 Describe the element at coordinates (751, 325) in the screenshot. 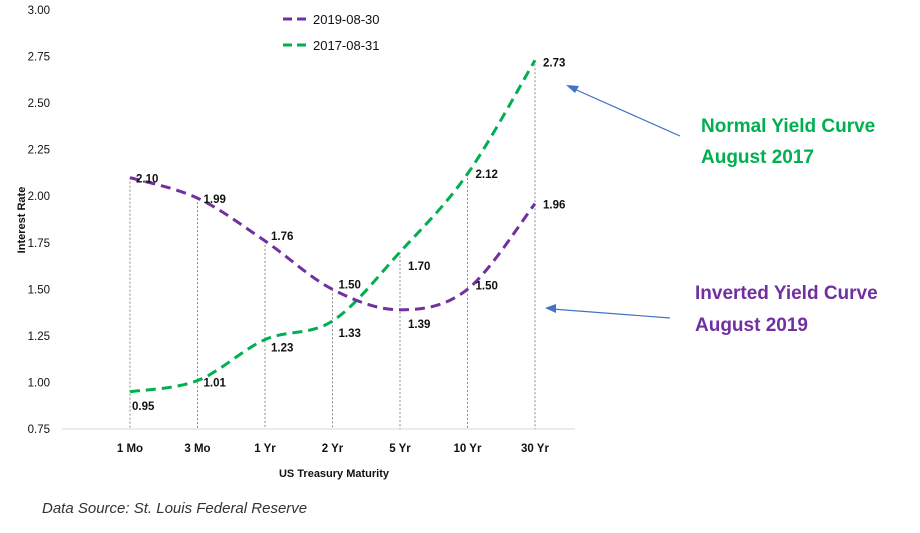

I see `annotation-inverted-line2: August 2019` at that location.